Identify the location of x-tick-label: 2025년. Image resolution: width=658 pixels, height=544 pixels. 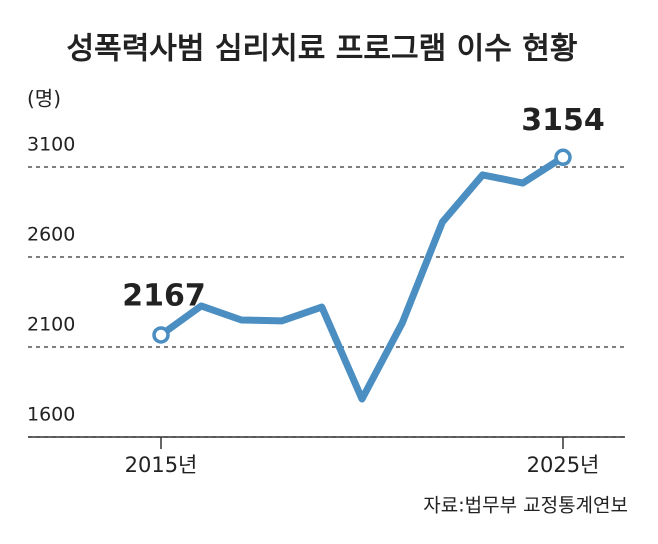
(563, 465).